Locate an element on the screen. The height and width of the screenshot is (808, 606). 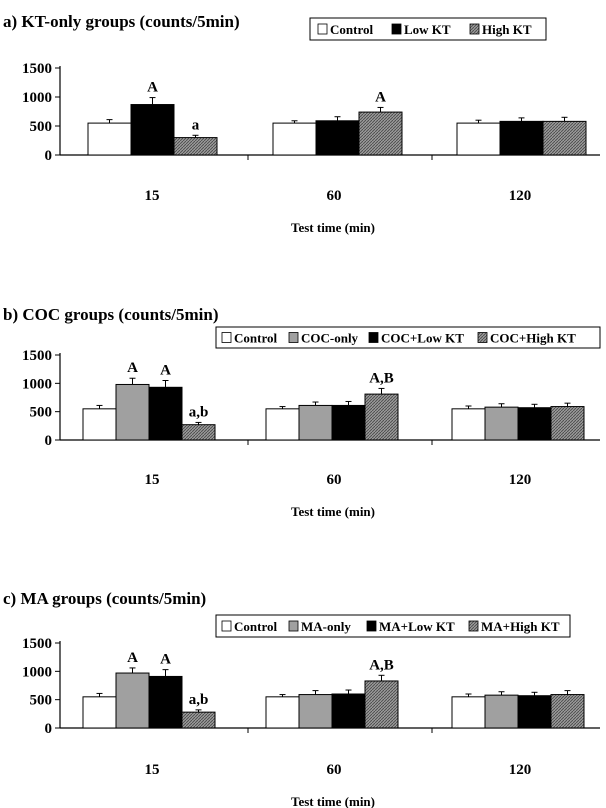
legend-label: High KT is located at coordinates (507, 29).